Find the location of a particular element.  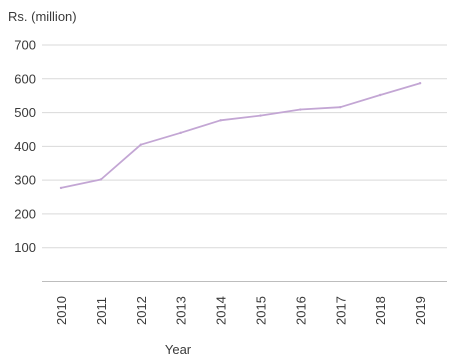

x-tick-label: 2019 is located at coordinates (420, 310).